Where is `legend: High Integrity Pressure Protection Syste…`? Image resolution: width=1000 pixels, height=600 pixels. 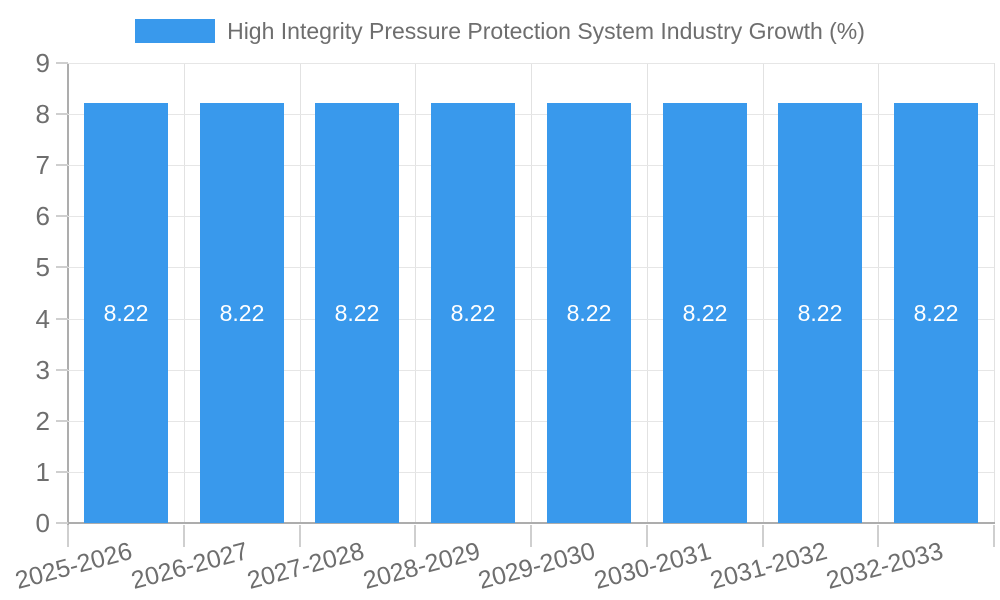
legend: High Integrity Pressure Protection Syste… is located at coordinates (500, 31).